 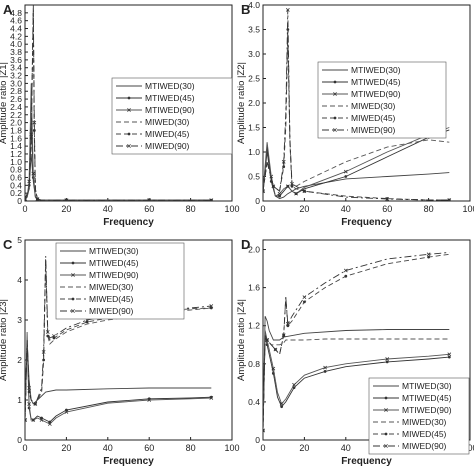 I want to click on x-tick-label: 20, so click(x=304, y=448).